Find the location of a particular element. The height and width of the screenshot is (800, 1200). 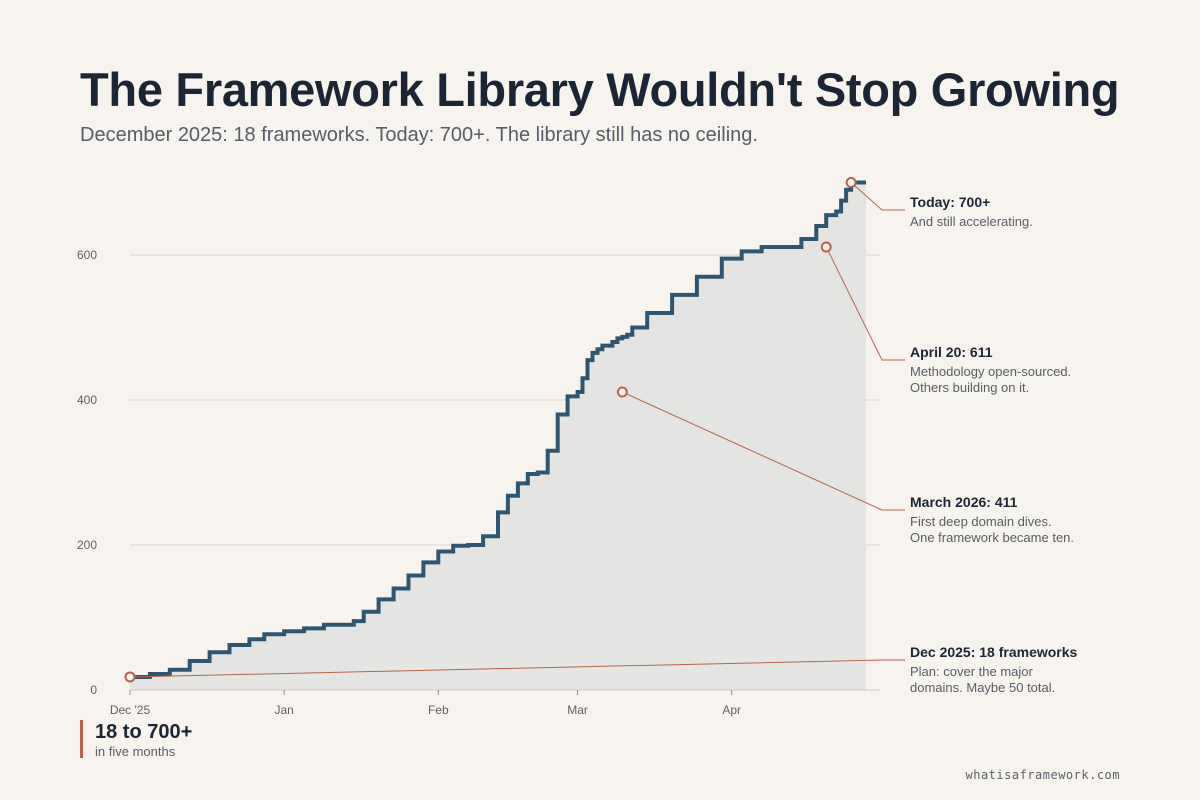

annotation-text: Others building on it. is located at coordinates (969, 387).